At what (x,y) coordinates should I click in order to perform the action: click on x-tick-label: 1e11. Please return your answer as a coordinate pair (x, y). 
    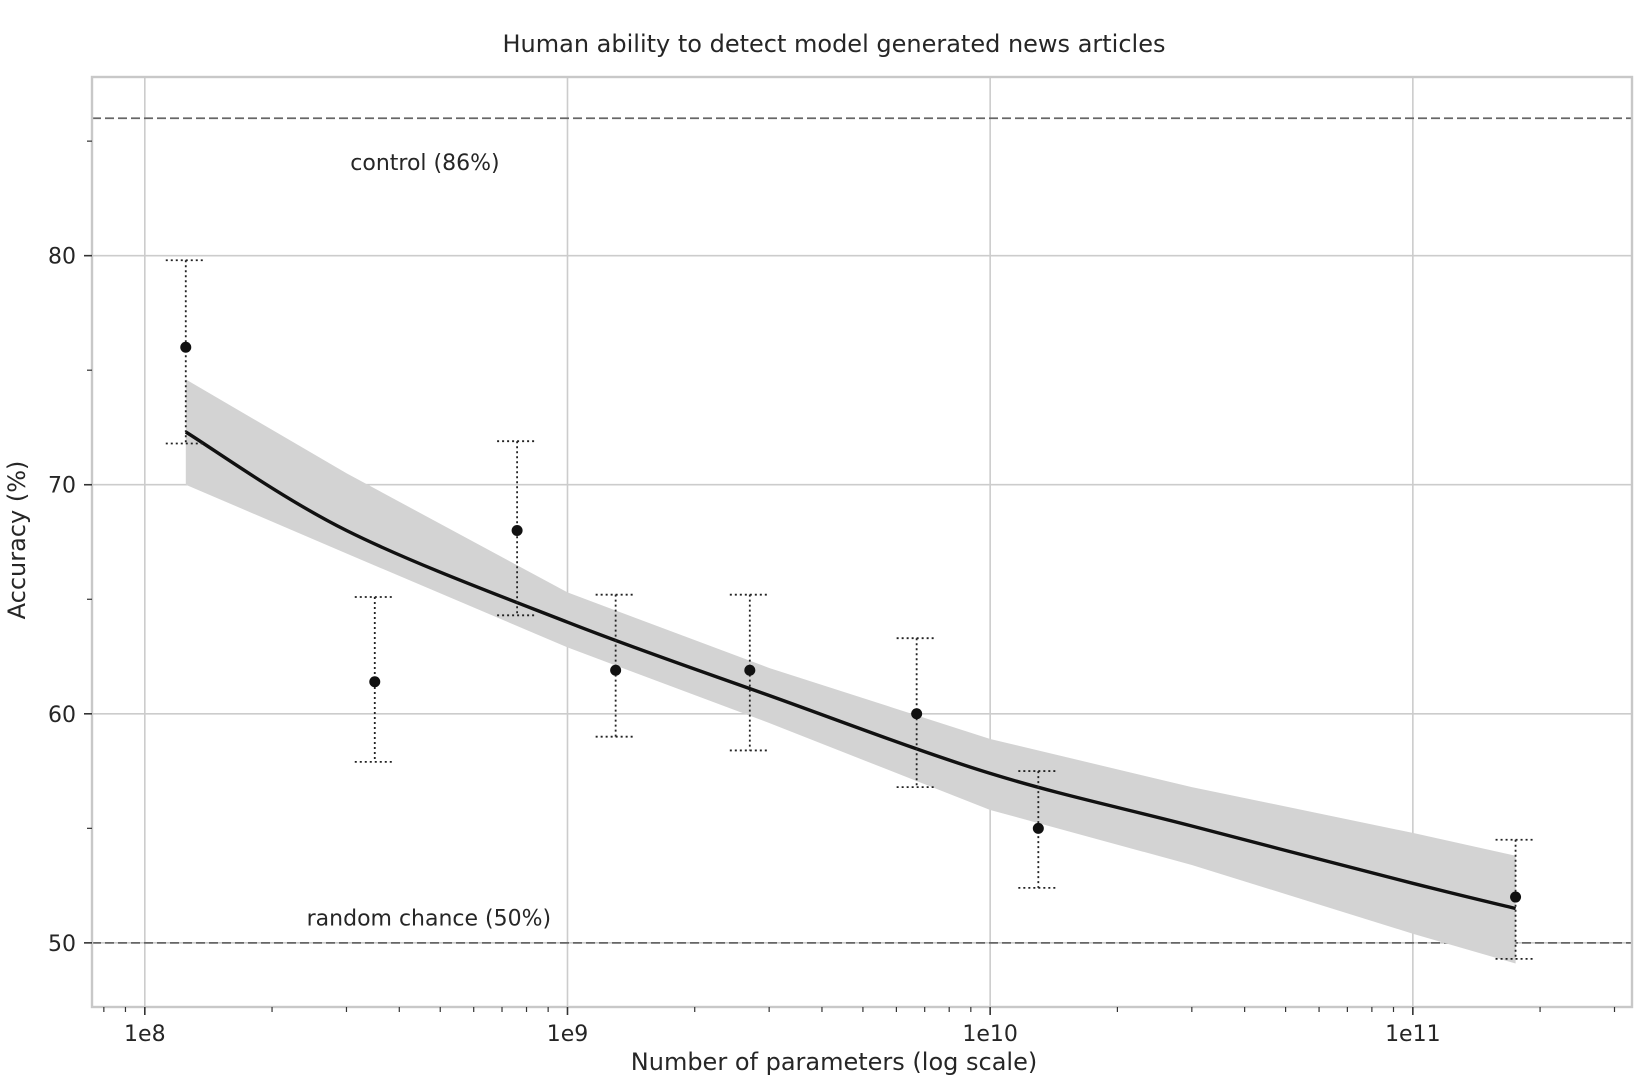
    Looking at the image, I should click on (1413, 1034).